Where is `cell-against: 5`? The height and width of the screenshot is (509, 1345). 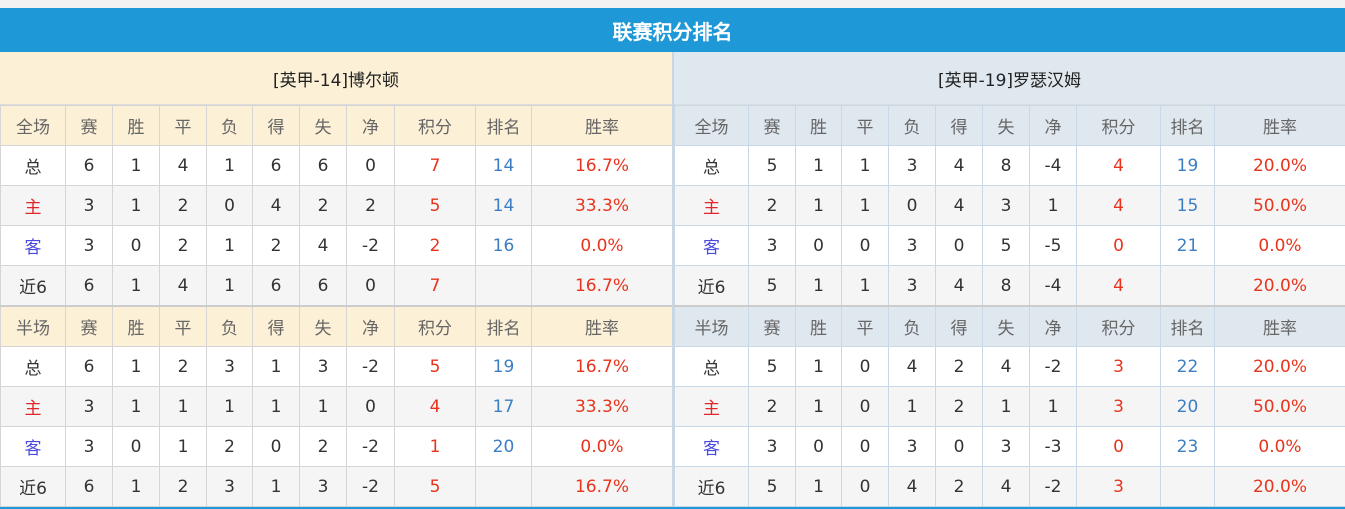
cell-against: 5 is located at coordinates (1006, 246).